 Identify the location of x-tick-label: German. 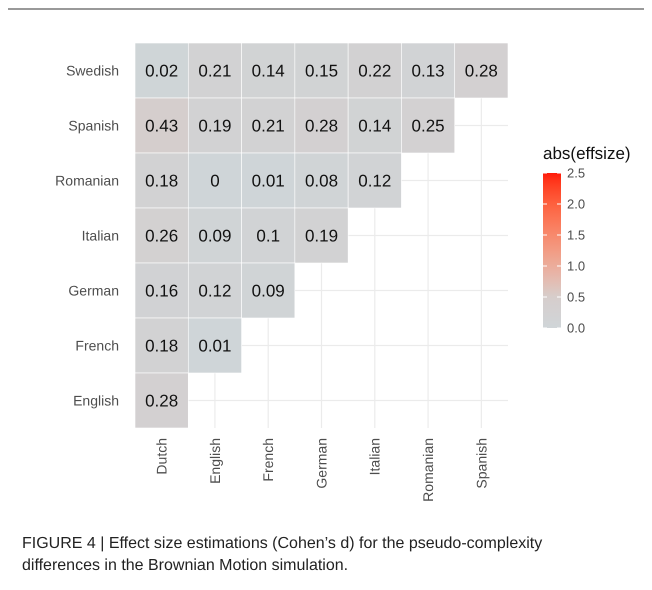
(321, 463).